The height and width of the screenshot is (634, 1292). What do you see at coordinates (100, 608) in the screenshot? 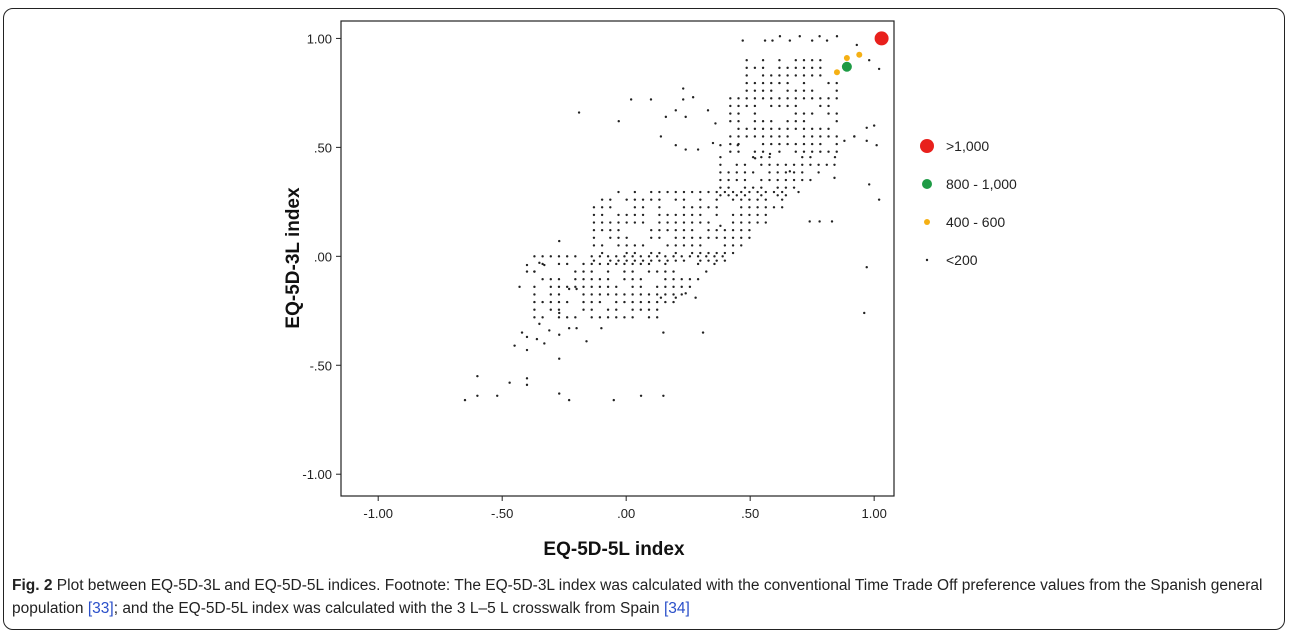
I see `reference-link-33: [33]` at bounding box center [100, 608].